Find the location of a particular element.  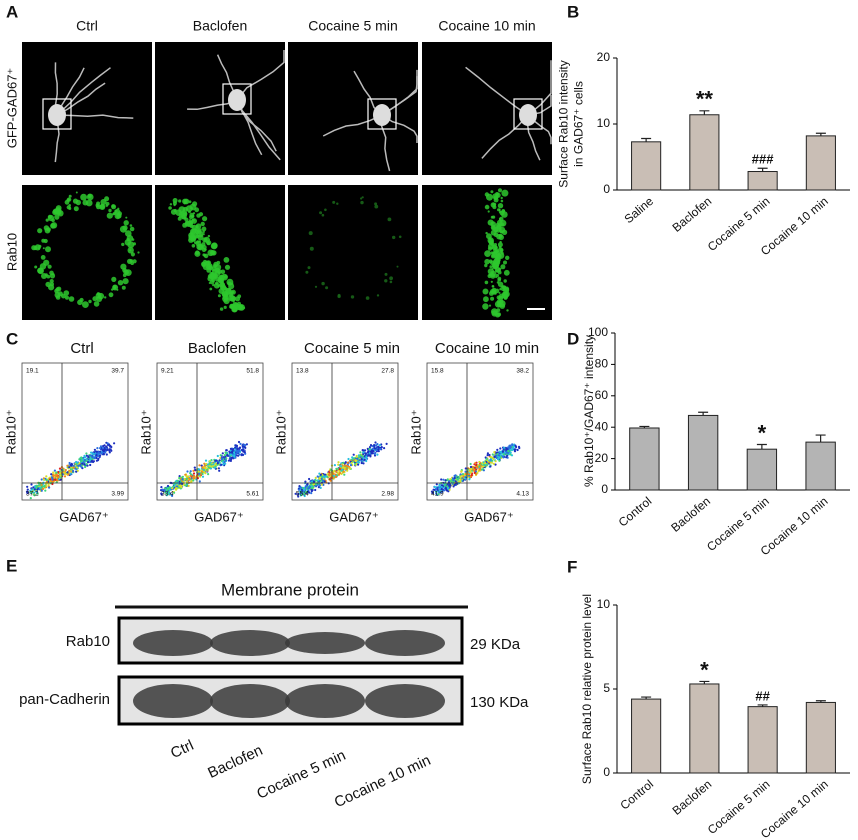

quadrant-value: 38.2 is located at coordinates (522, 371).